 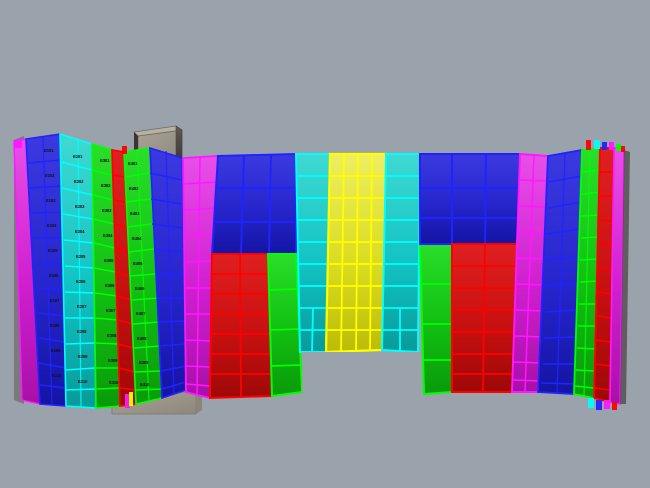 What do you see at coordinates (200, 277) in the screenshot?
I see `column-magenta-leftpier` at bounding box center [200, 277].